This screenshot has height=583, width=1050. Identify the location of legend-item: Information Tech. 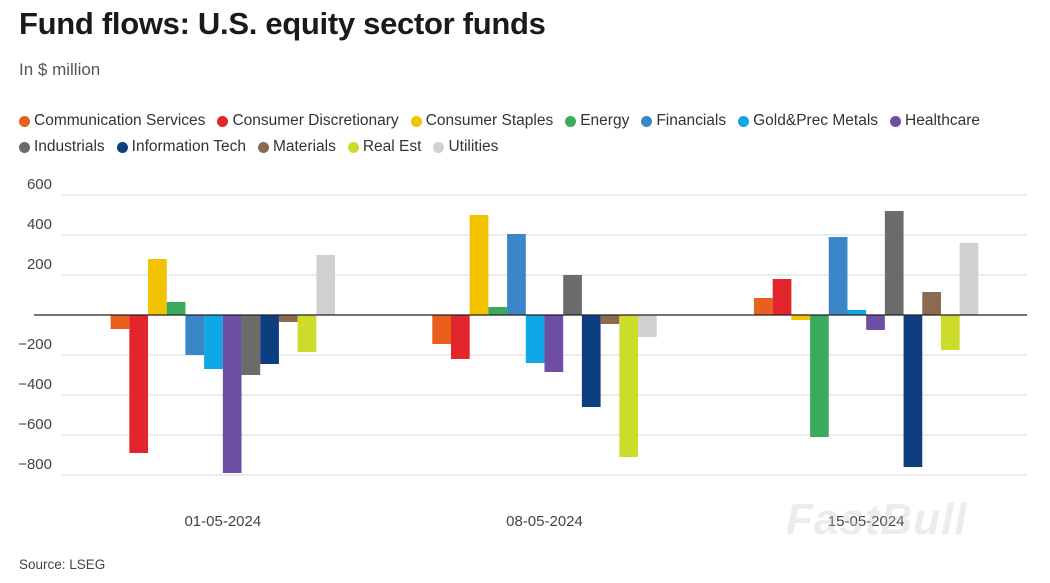
(181, 147).